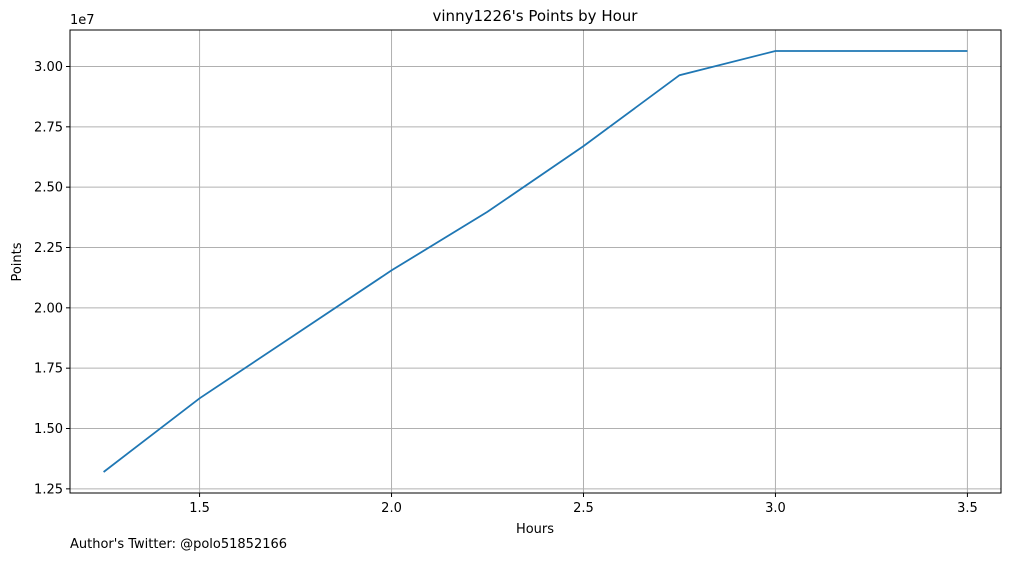  I want to click on y-tick-label: 2.75, so click(48, 127).